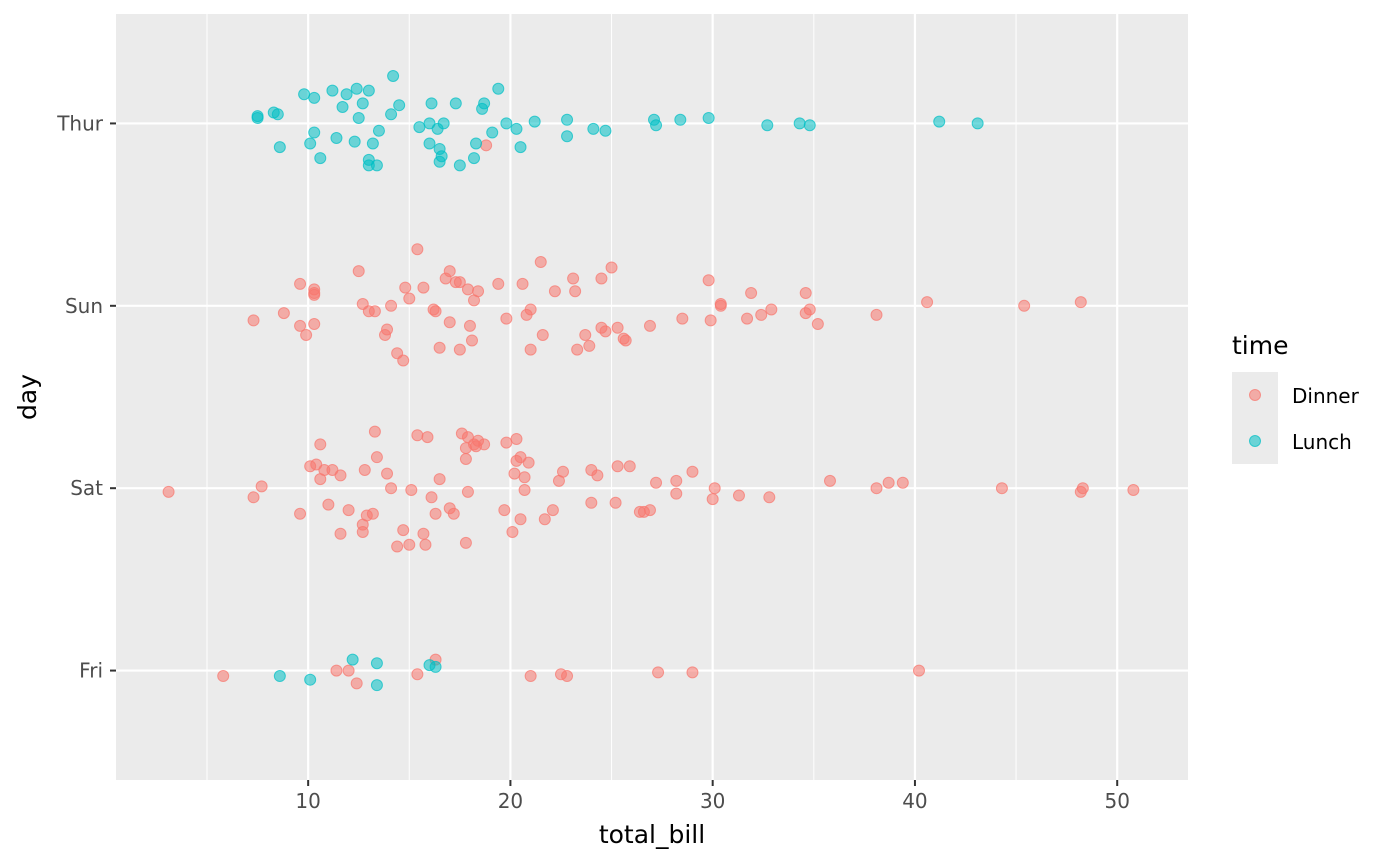 The image size is (1400, 865). I want to click on legend: time Dinner Lunch, so click(1296, 397).